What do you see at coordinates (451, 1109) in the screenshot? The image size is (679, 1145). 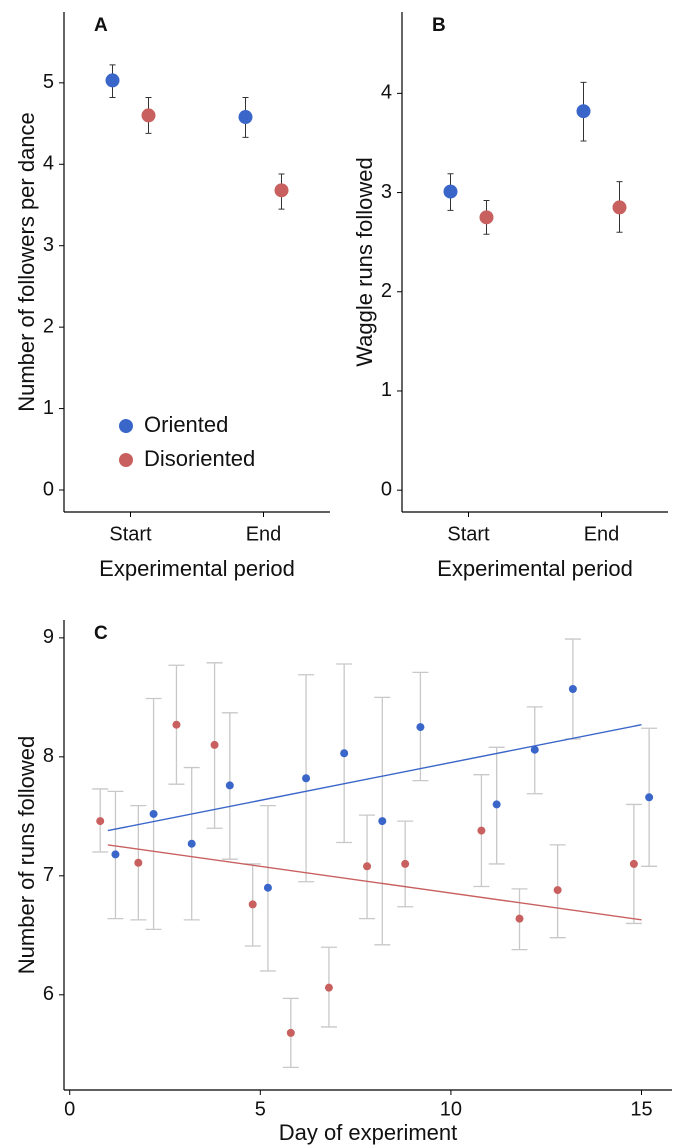 I see `x-tick-label: 10` at bounding box center [451, 1109].